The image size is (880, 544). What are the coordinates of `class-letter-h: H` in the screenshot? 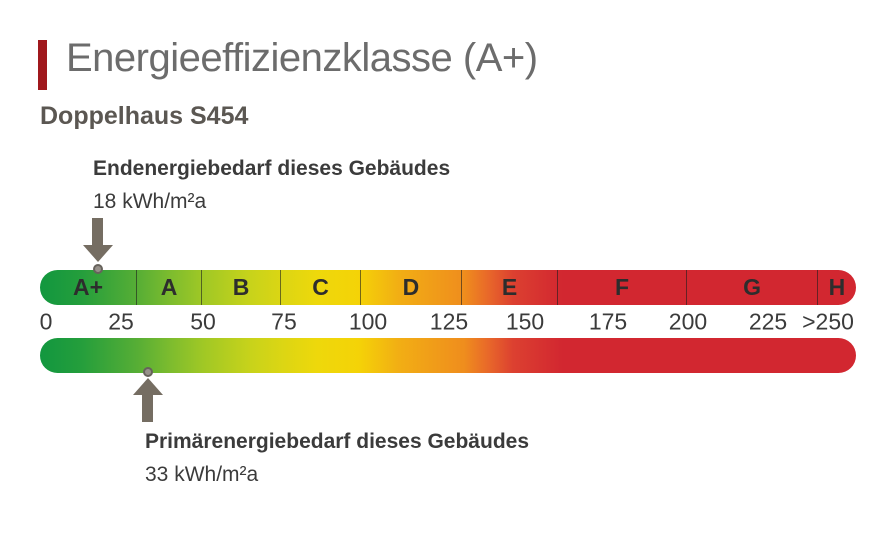 It's located at (837, 287).